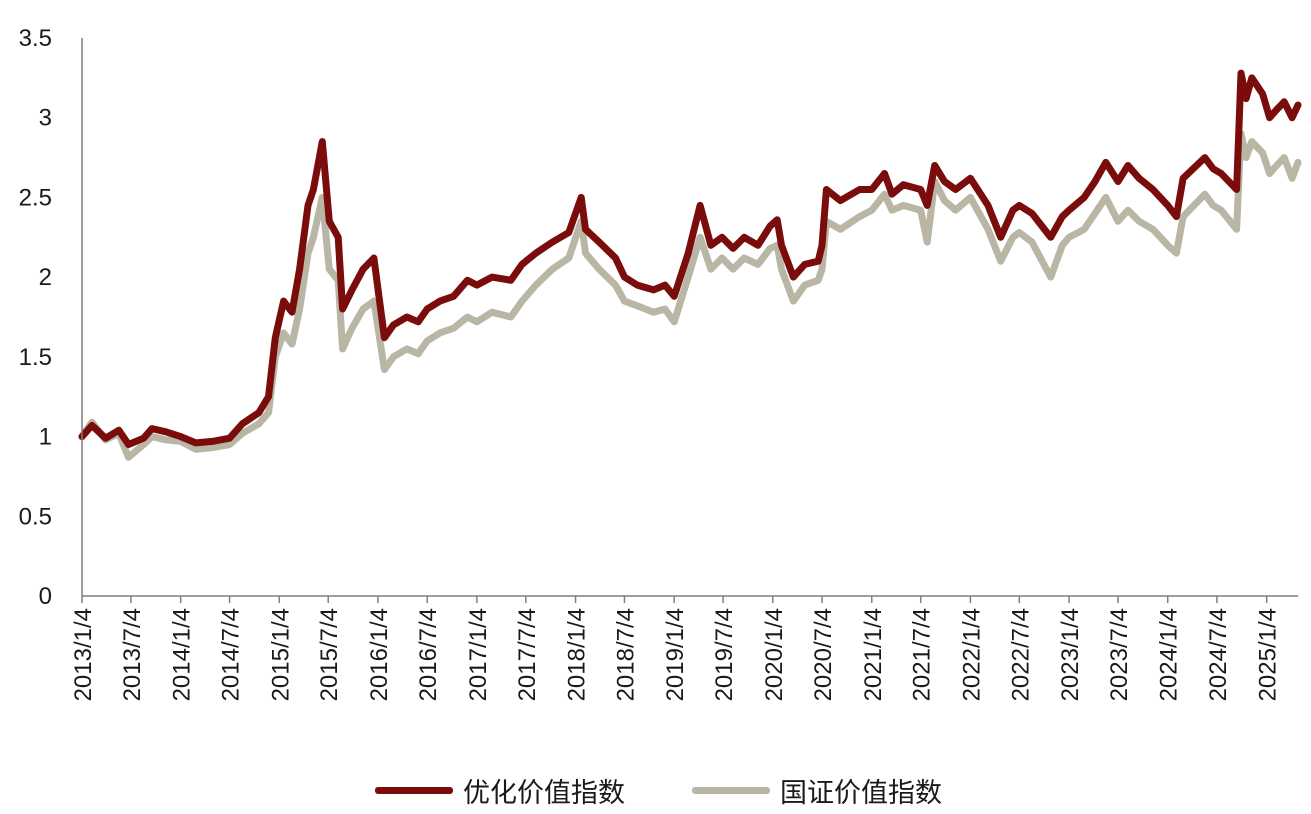 The image size is (1311, 814). Describe the element at coordinates (724, 654) in the screenshot. I see `x-tick-label: 2019/7/4` at that location.